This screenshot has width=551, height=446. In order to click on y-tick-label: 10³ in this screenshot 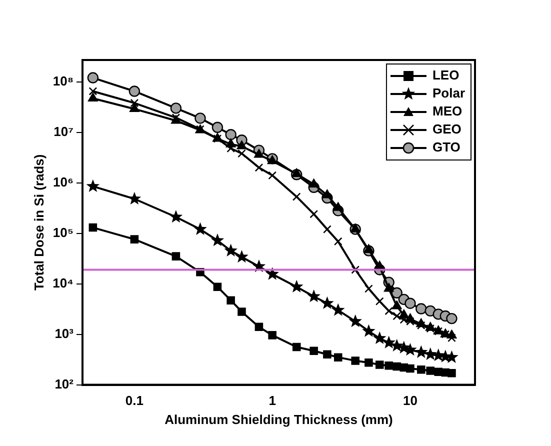, I will do `click(64, 333)`.